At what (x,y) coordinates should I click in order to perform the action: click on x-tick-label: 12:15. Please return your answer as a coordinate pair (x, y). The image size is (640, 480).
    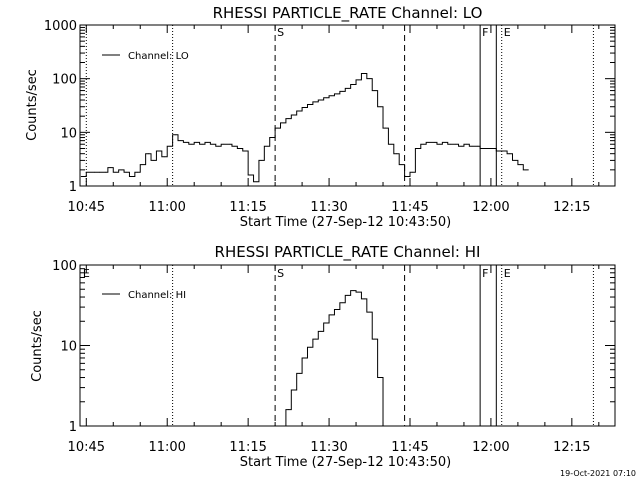
    Looking at the image, I should click on (571, 207).